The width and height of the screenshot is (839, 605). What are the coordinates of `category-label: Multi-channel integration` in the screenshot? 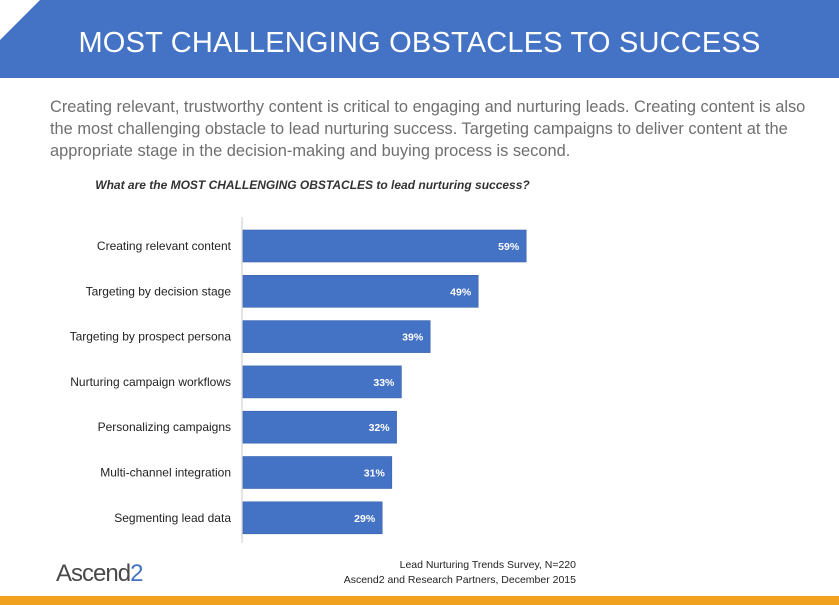 It's located at (165, 473).